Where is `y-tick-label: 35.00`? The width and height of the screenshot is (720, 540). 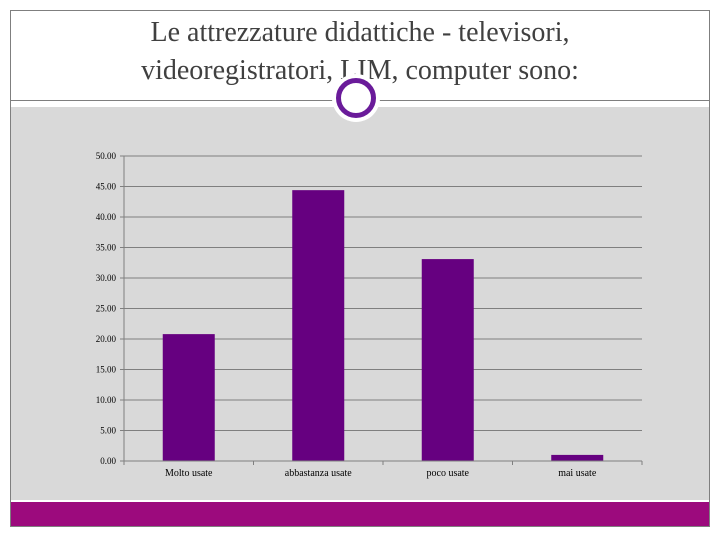
y-tick-label: 35.00 is located at coordinates (106, 248).